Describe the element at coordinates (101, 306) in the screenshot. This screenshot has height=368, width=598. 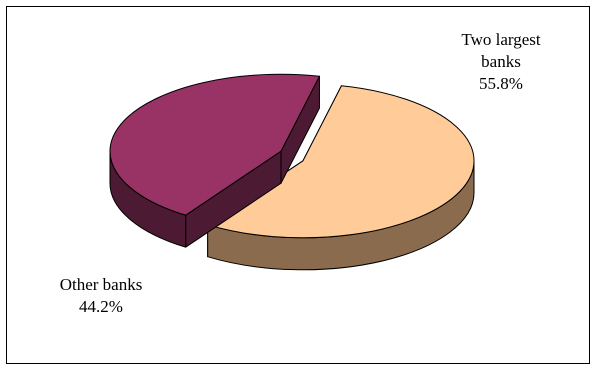
I see `slice-percent-label: 44.2%` at that location.